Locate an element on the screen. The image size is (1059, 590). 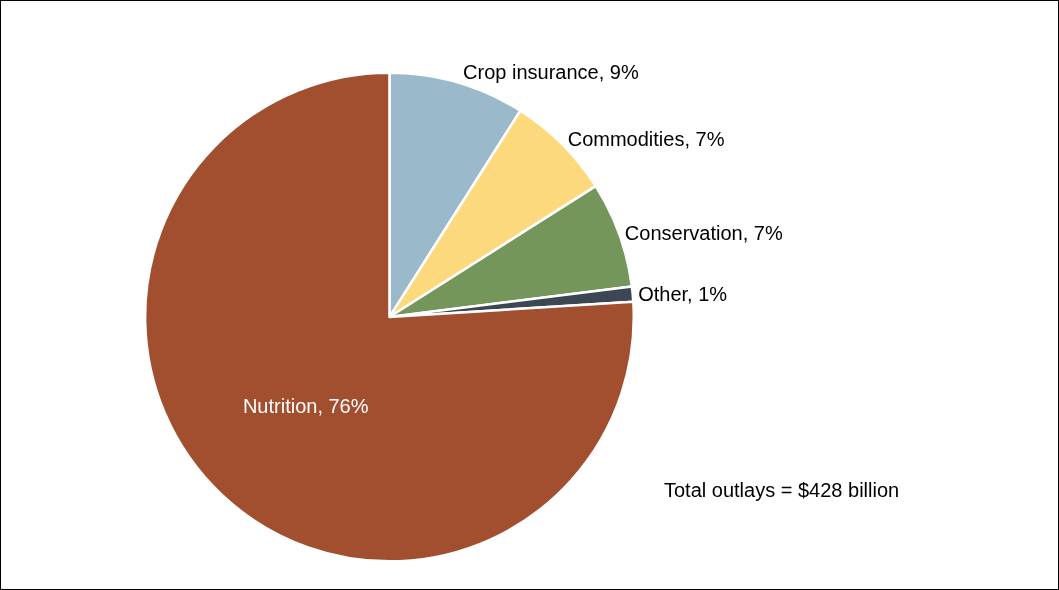
slice-label: Conservation, 7% is located at coordinates (703, 233).